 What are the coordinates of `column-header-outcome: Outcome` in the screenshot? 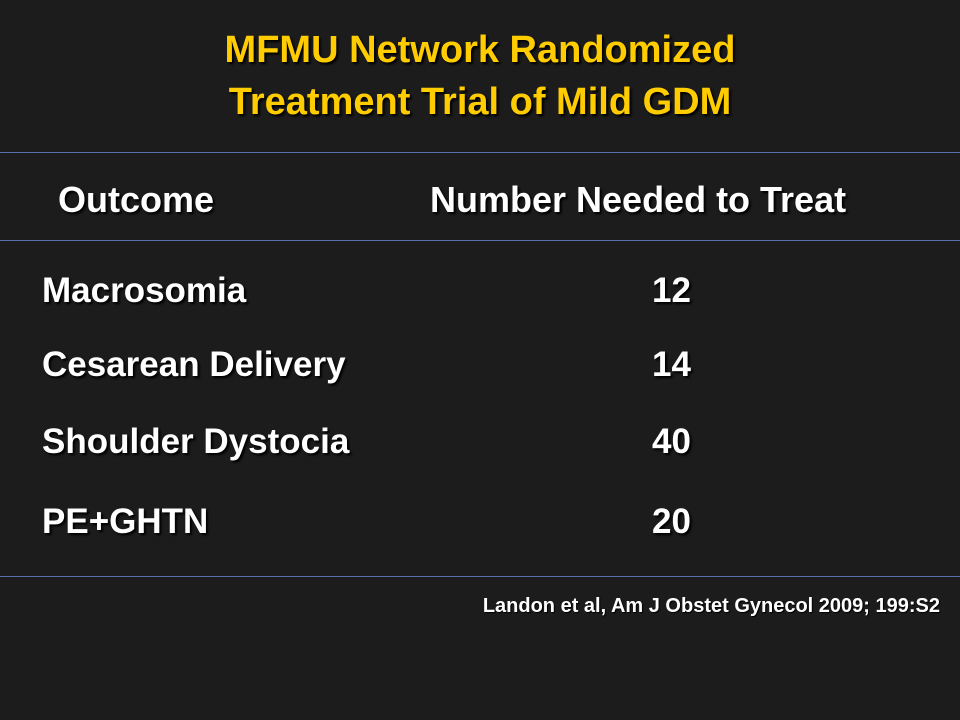 It's located at (136, 199).